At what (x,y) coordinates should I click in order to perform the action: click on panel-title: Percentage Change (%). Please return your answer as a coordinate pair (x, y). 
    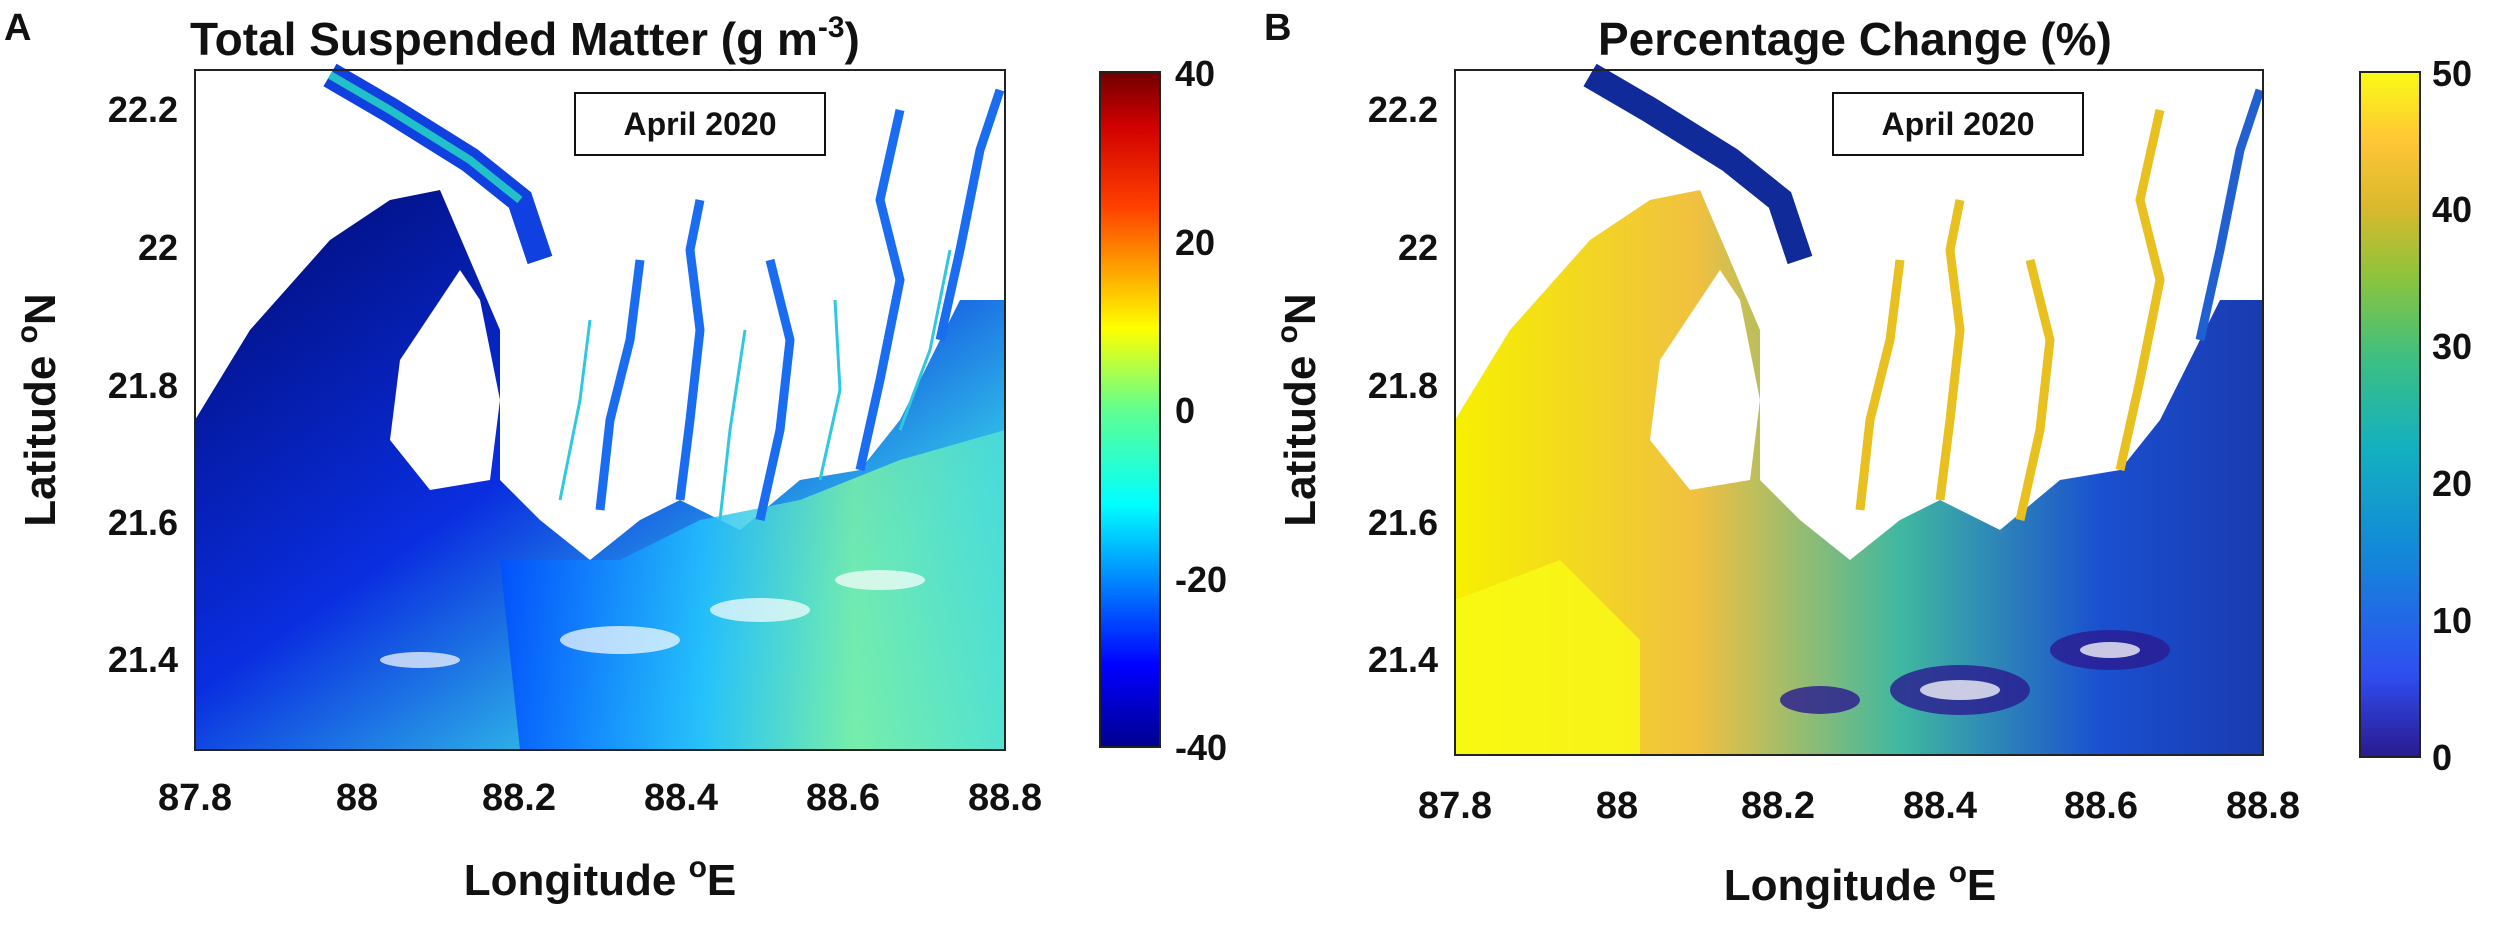
    Looking at the image, I should click on (1855, 39).